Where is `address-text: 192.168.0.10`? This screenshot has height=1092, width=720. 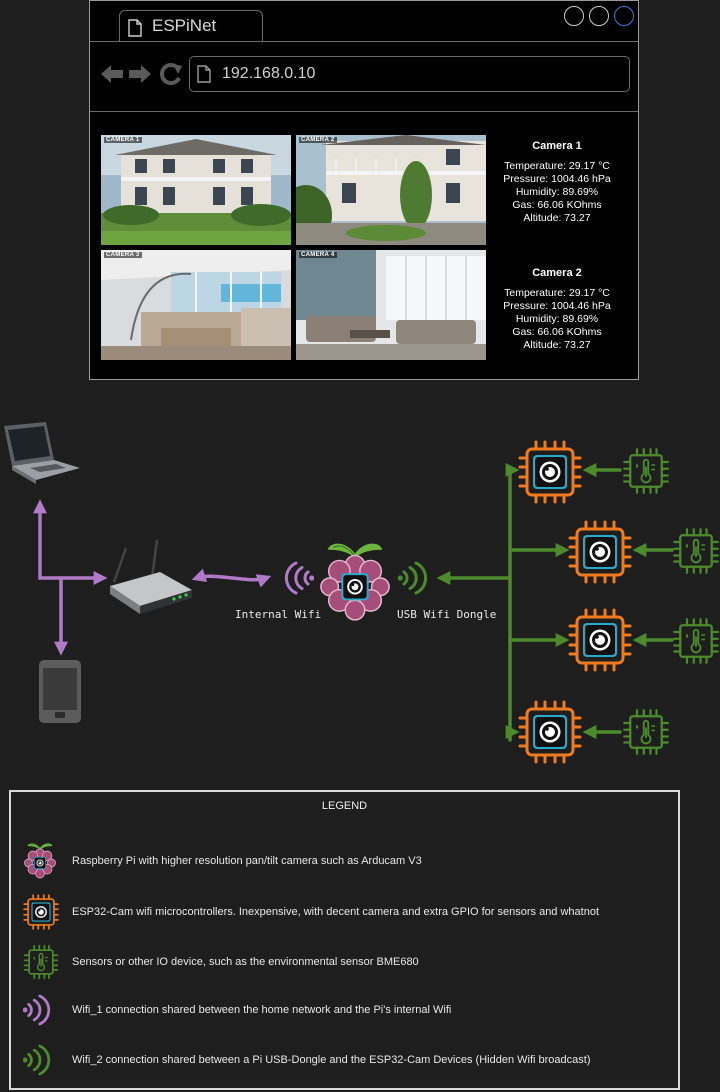
address-text: 192.168.0.10 is located at coordinates (269, 73).